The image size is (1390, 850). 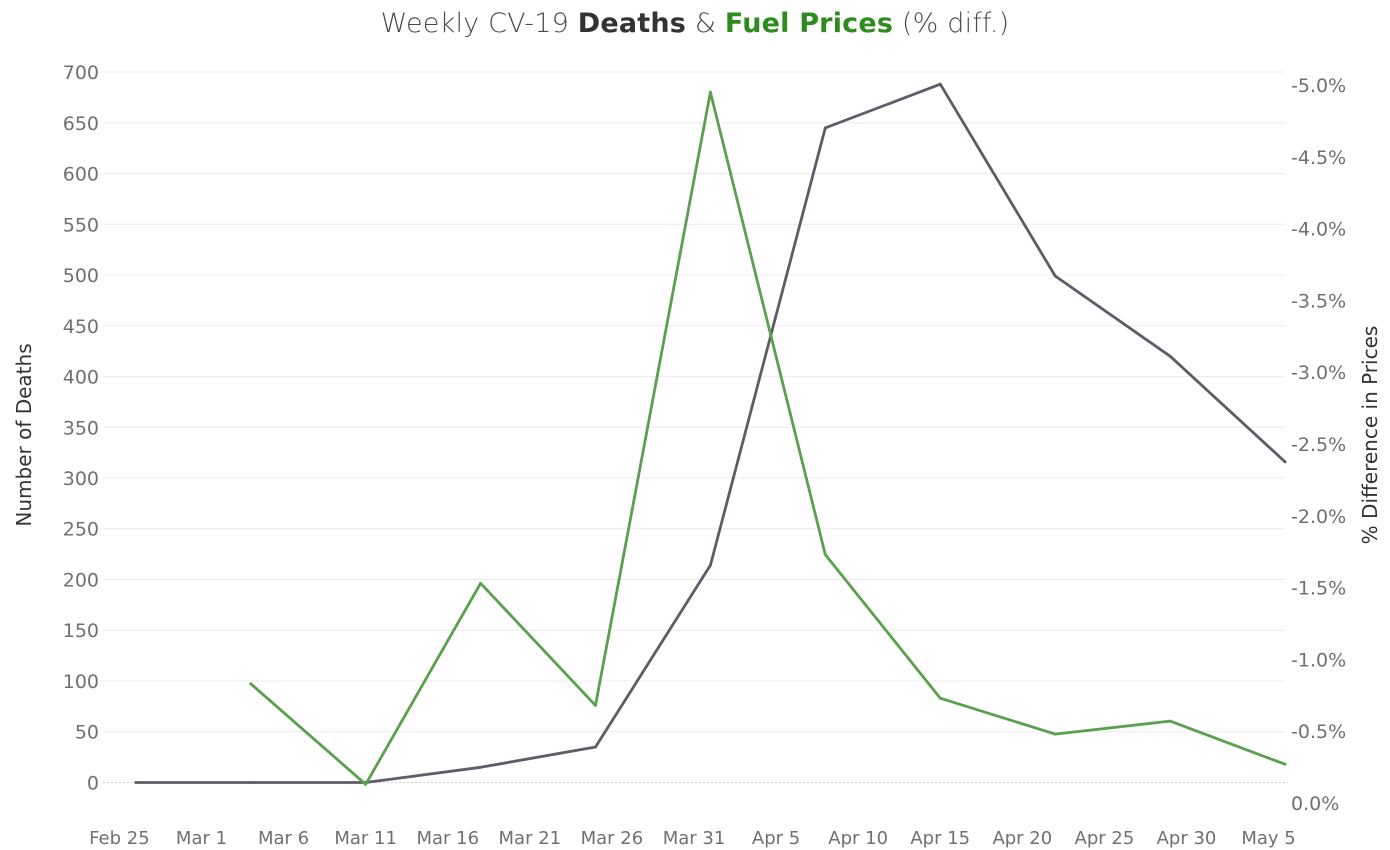 I want to click on left-tick-label: 300, so click(x=81, y=479).